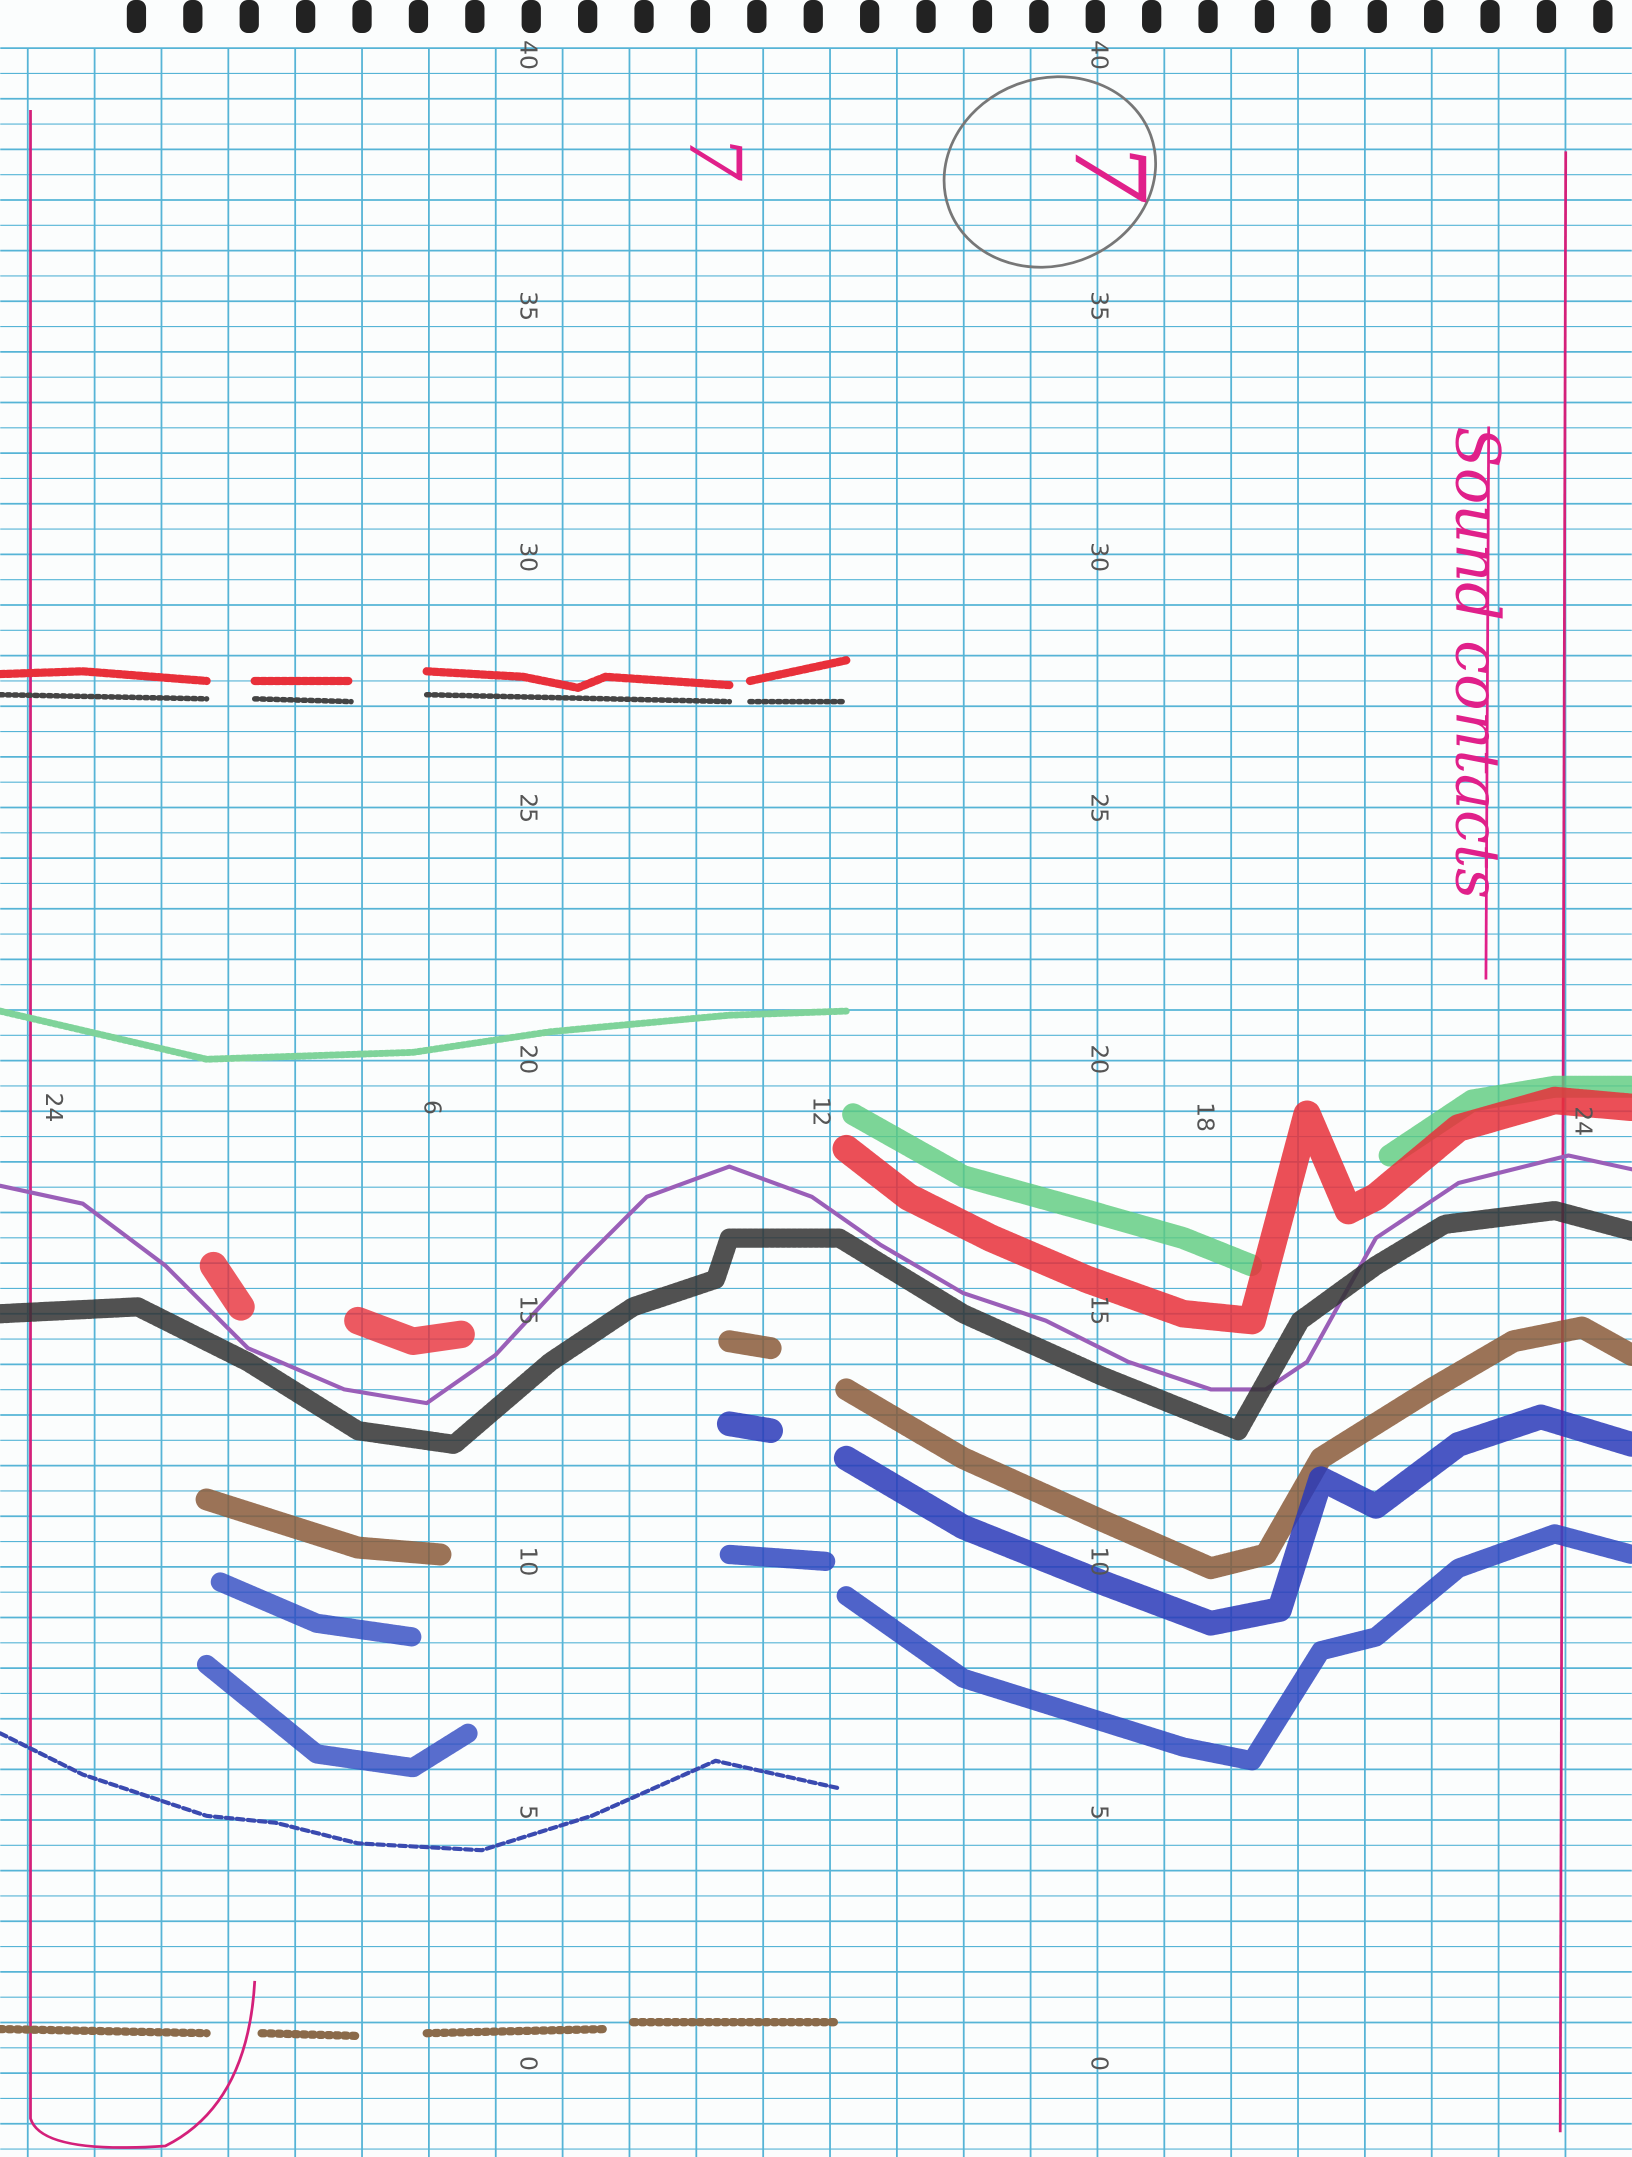  Describe the element at coordinates (1487, 703) in the screenshot. I see `note-underline` at that location.